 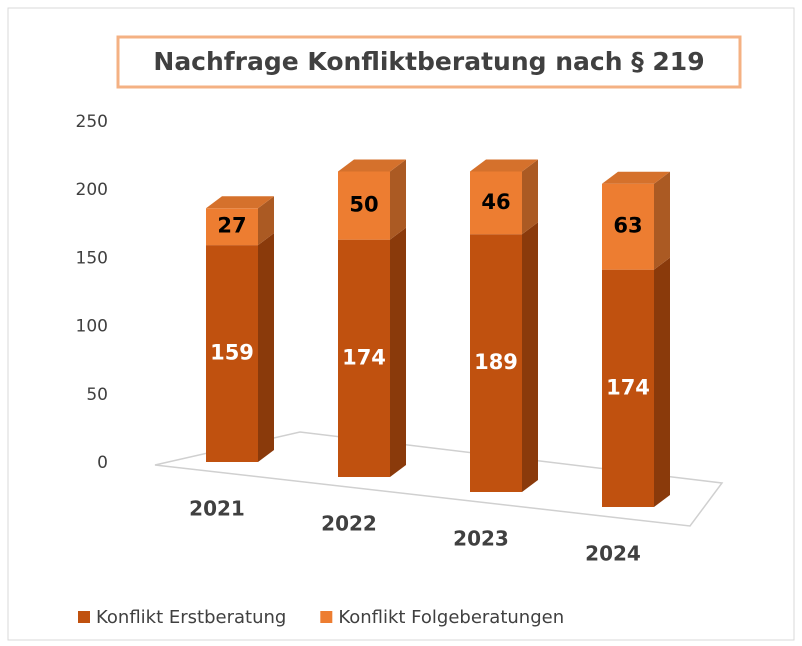 I want to click on data-label: 46, so click(x=495, y=202).